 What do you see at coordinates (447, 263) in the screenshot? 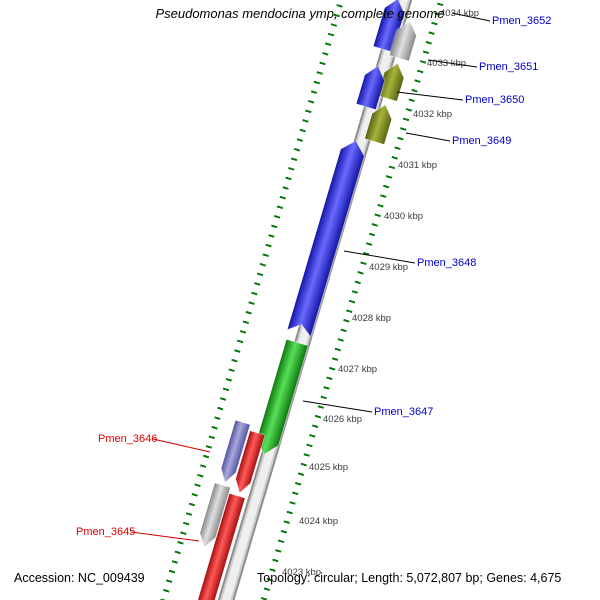
I see `gene-label-pmen-3648: Pmen_3648` at bounding box center [447, 263].